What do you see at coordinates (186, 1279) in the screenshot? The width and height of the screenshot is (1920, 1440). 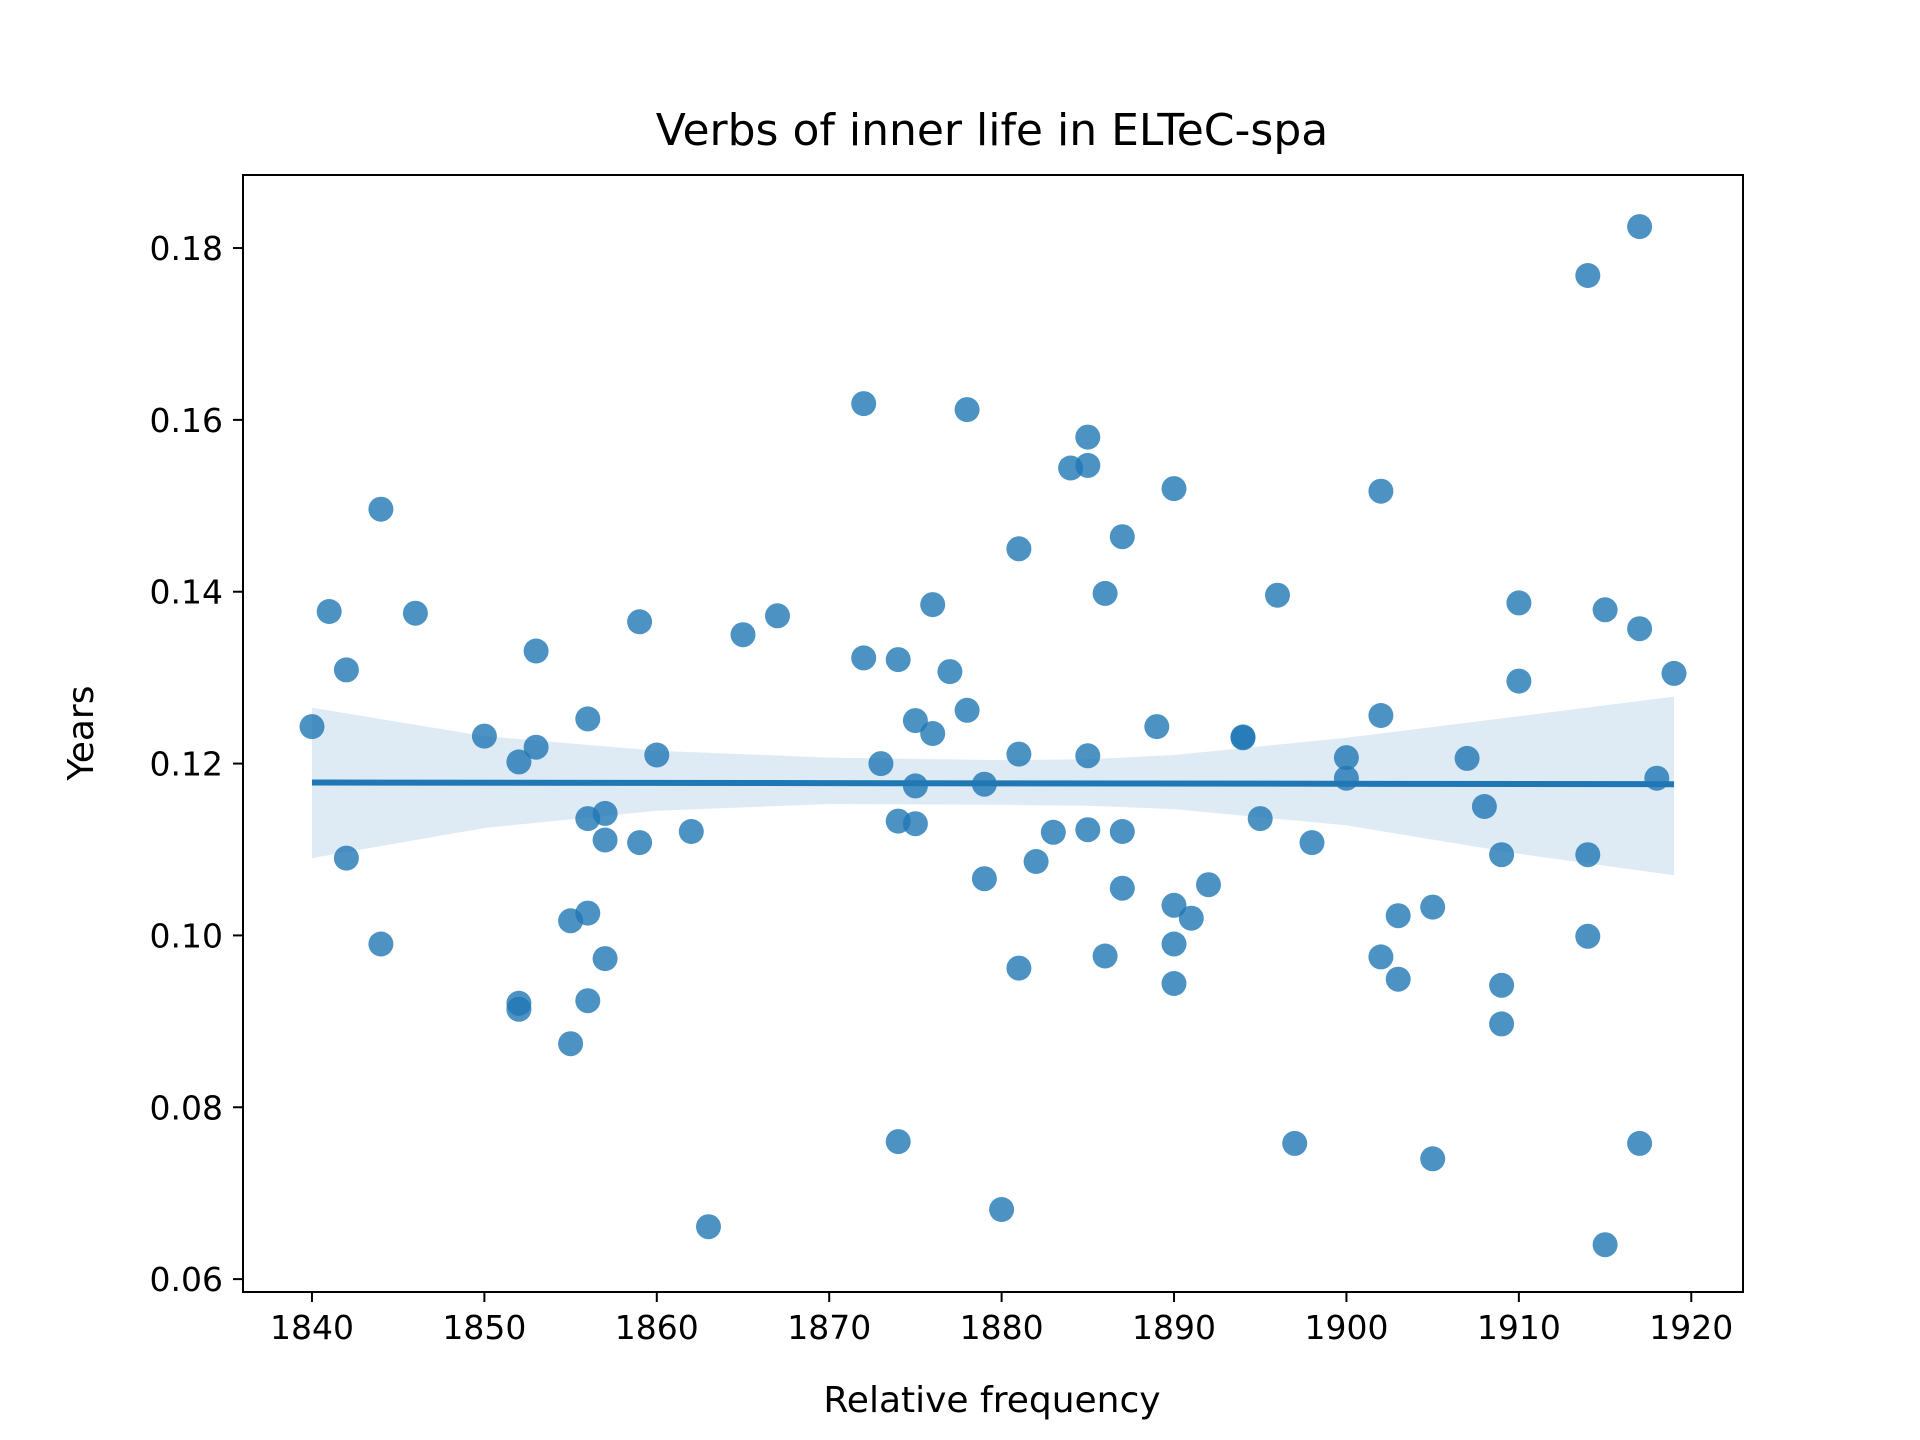 I see `y-tick-label: 0.06` at bounding box center [186, 1279].